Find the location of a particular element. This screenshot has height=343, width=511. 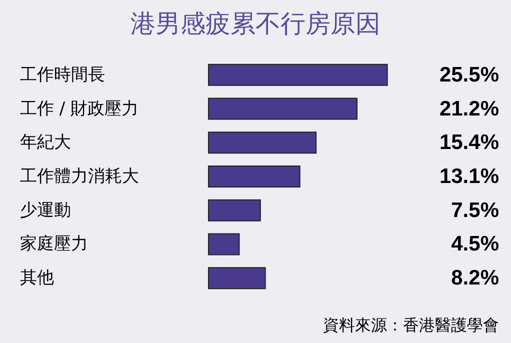

y-tick-label: 年紀大 is located at coordinates (45, 142).